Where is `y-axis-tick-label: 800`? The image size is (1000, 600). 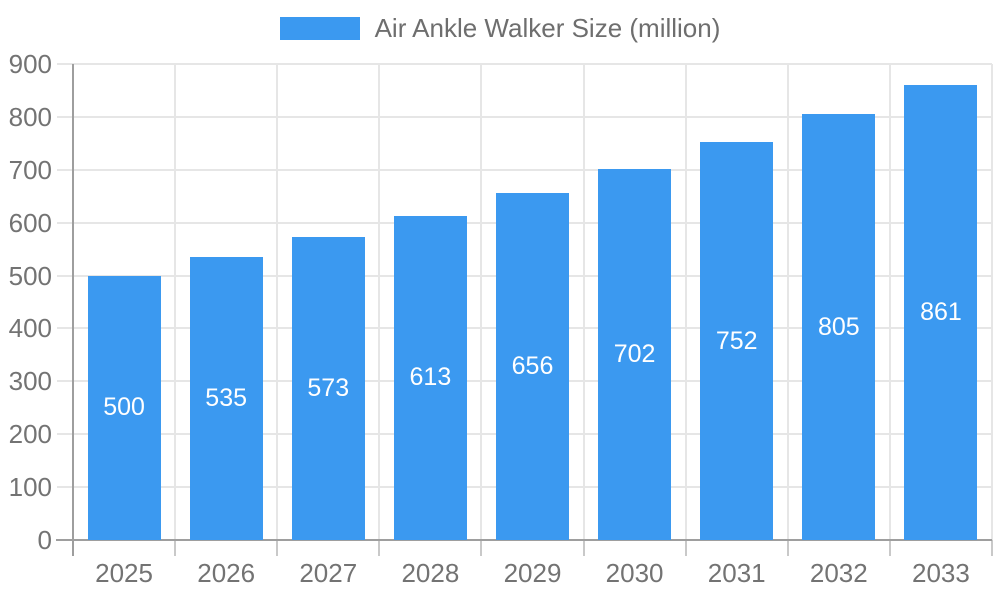 y-axis-tick-label: 800 is located at coordinates (30, 116).